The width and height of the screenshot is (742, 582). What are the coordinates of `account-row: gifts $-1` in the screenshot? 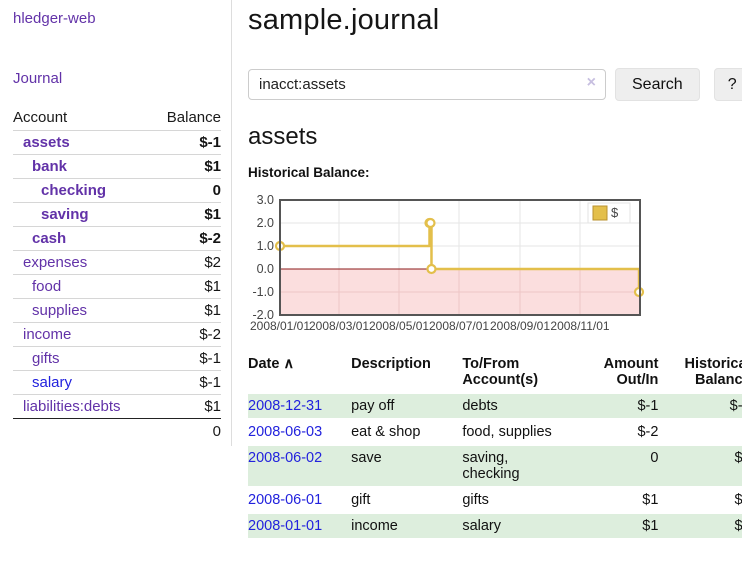 It's located at (117, 358).